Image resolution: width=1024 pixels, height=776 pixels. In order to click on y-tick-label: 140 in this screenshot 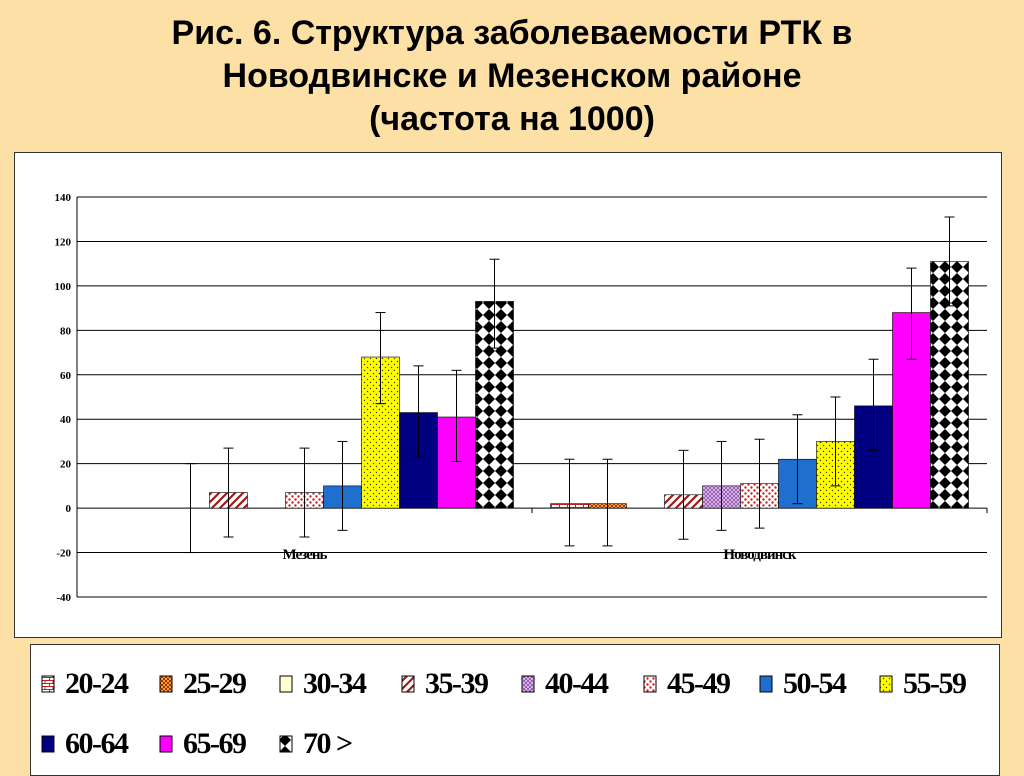, I will do `click(63, 198)`.